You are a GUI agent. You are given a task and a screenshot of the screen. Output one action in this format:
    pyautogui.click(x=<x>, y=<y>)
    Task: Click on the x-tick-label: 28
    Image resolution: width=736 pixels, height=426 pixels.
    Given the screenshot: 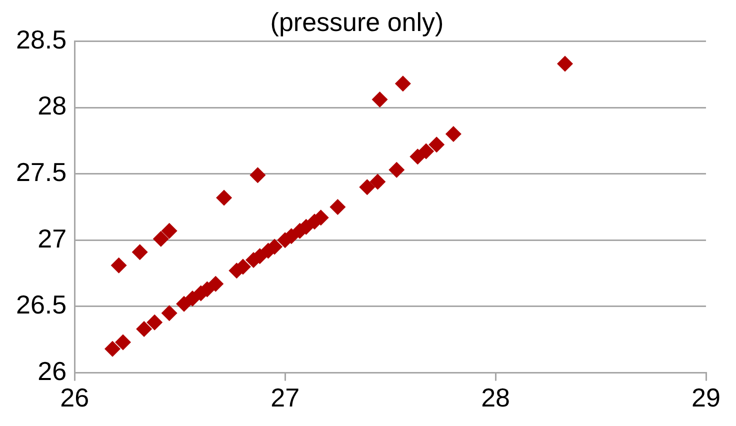 What is the action you would take?
    pyautogui.click(x=495, y=397)
    